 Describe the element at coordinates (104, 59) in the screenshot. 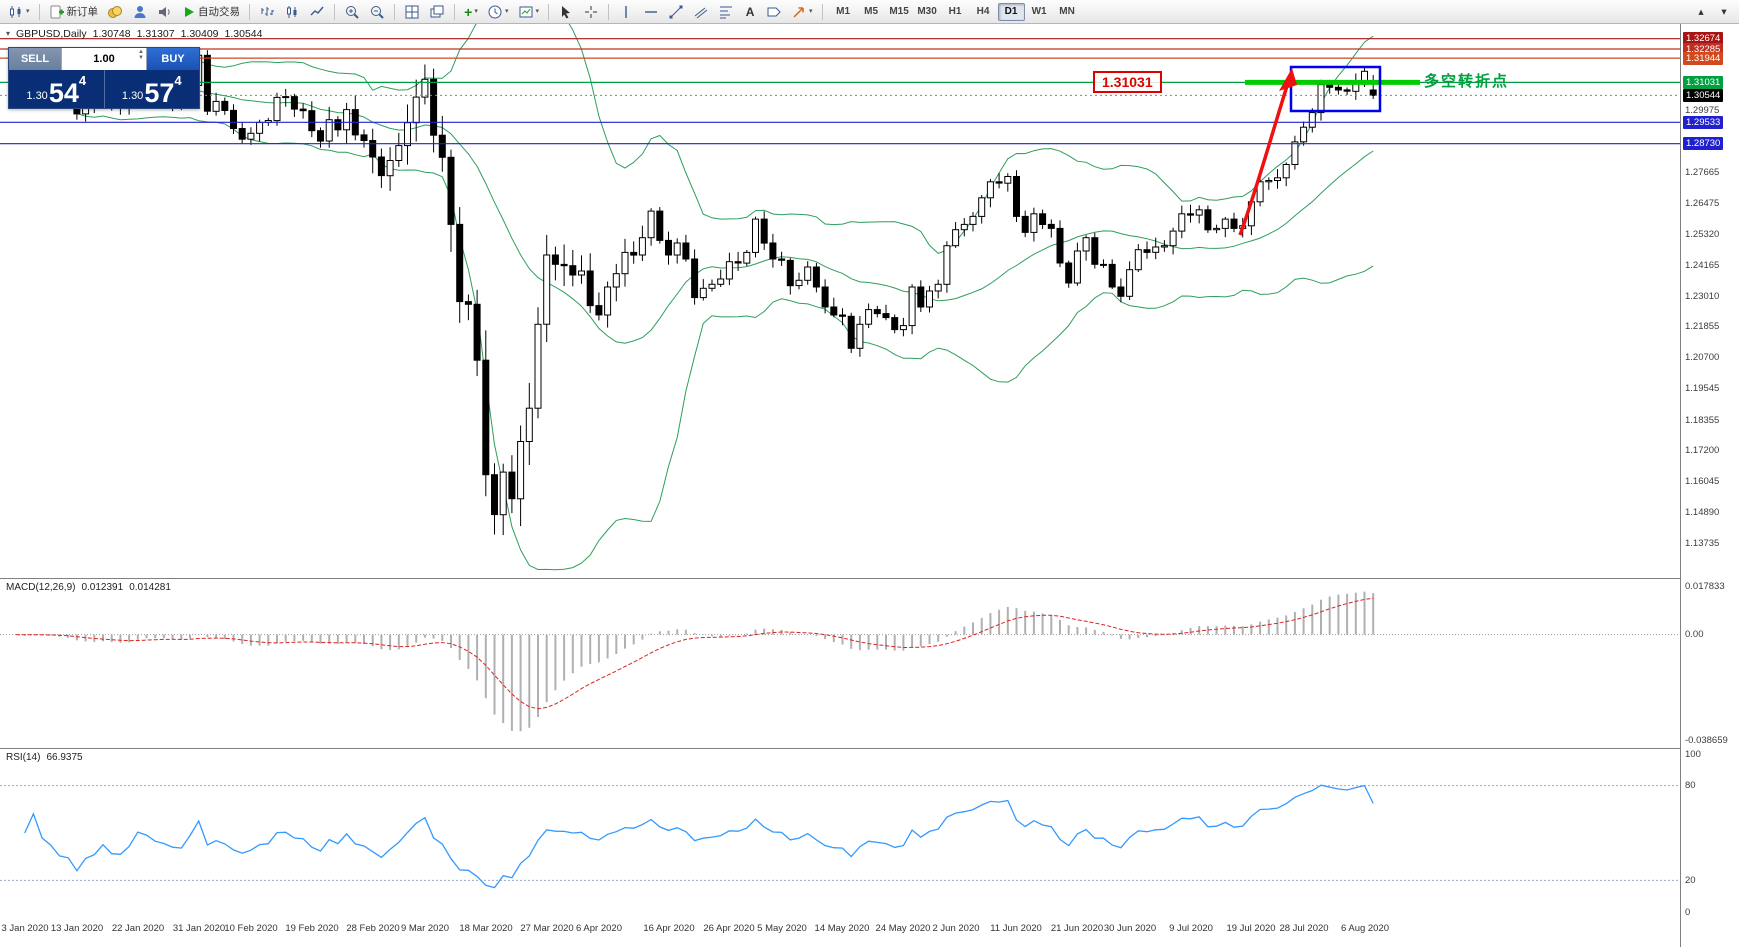

I see `volume-input: 1.00 ▲ ▼` at that location.